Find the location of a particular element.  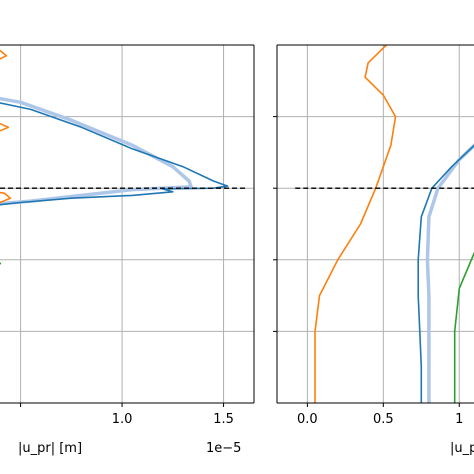

left-x-multiplier-label: 1e−5 is located at coordinates (223, 448).